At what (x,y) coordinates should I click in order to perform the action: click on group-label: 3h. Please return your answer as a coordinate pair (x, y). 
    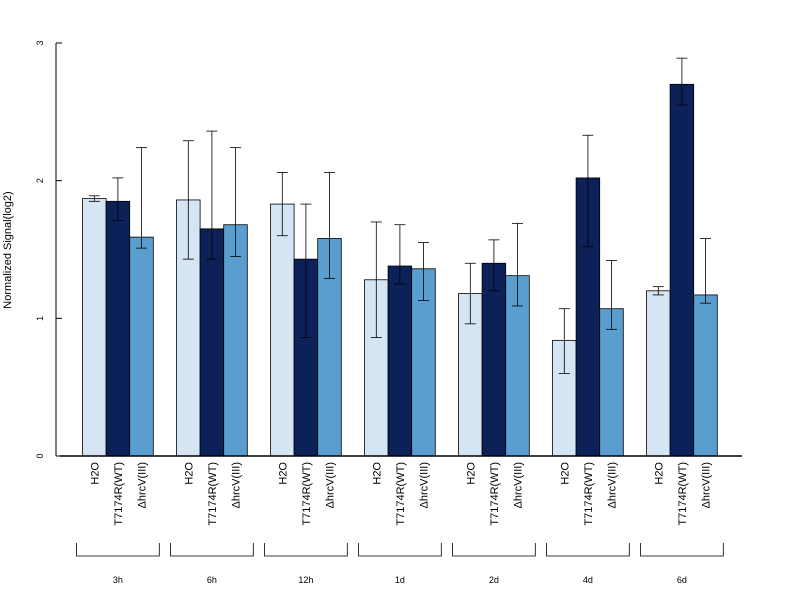
    Looking at the image, I should click on (118, 580).